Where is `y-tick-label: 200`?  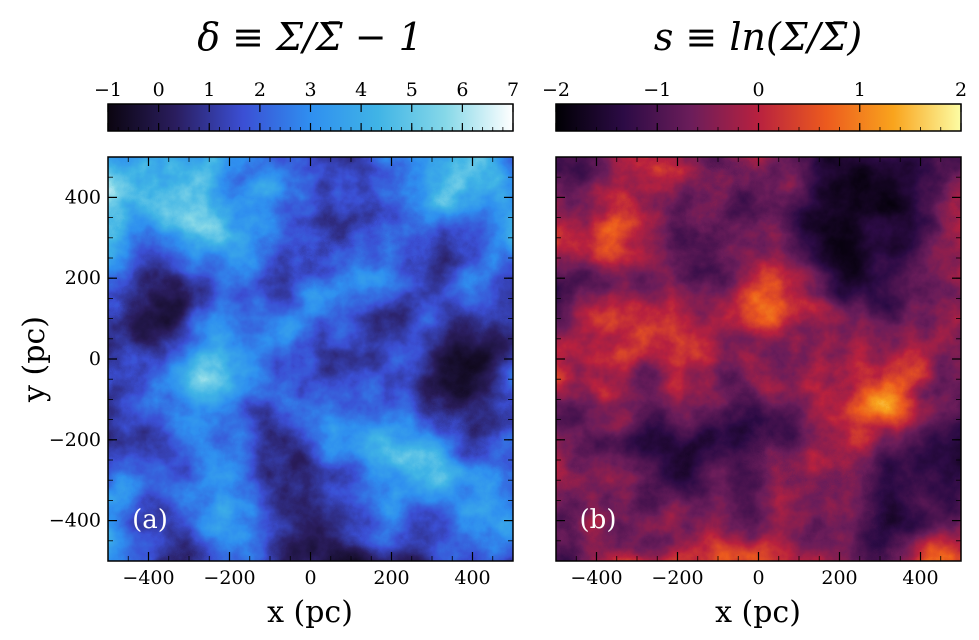
y-tick-label: 200 is located at coordinates (83, 278).